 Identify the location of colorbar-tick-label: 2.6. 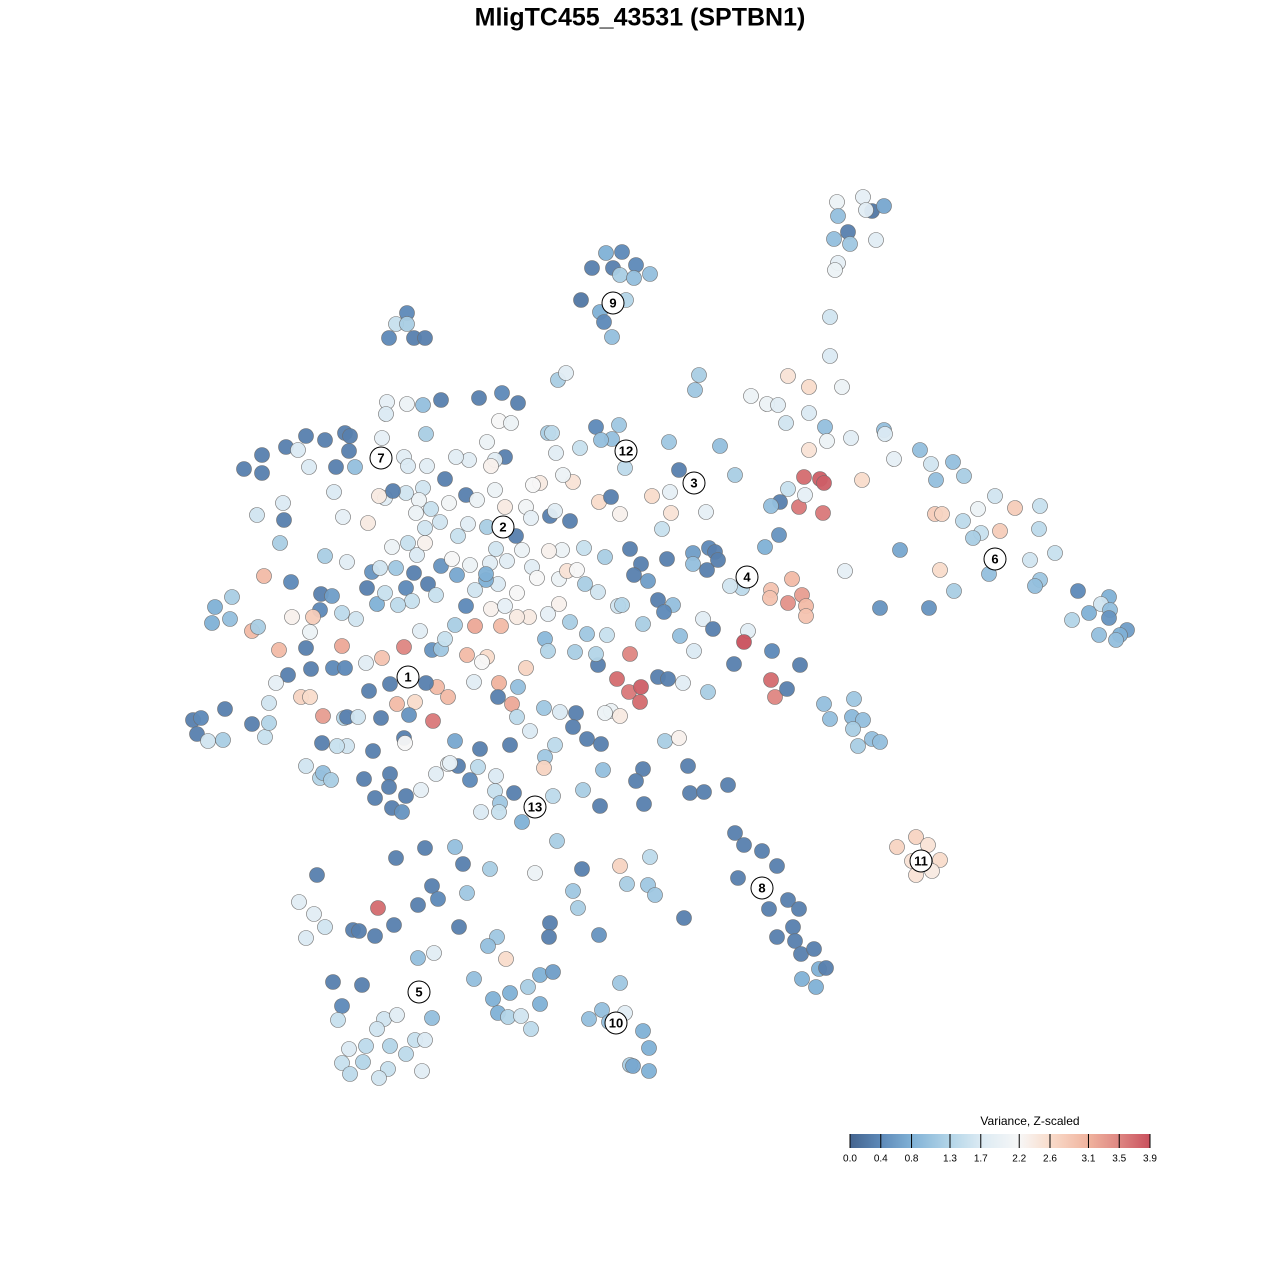
(1050, 1159).